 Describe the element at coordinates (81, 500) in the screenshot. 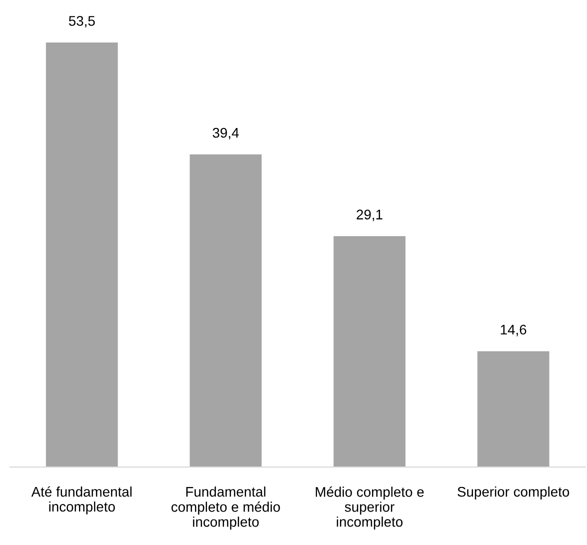

I see `x-tick-label: Até fundamental incompleto` at that location.